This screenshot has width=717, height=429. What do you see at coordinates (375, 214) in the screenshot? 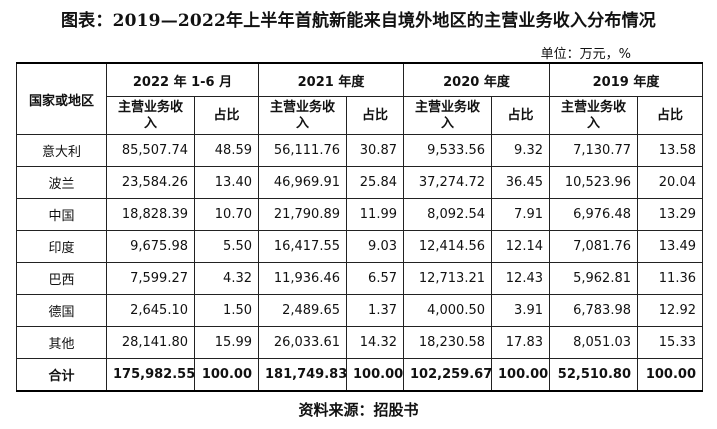
I see `share-cell: 11.99` at bounding box center [375, 214].